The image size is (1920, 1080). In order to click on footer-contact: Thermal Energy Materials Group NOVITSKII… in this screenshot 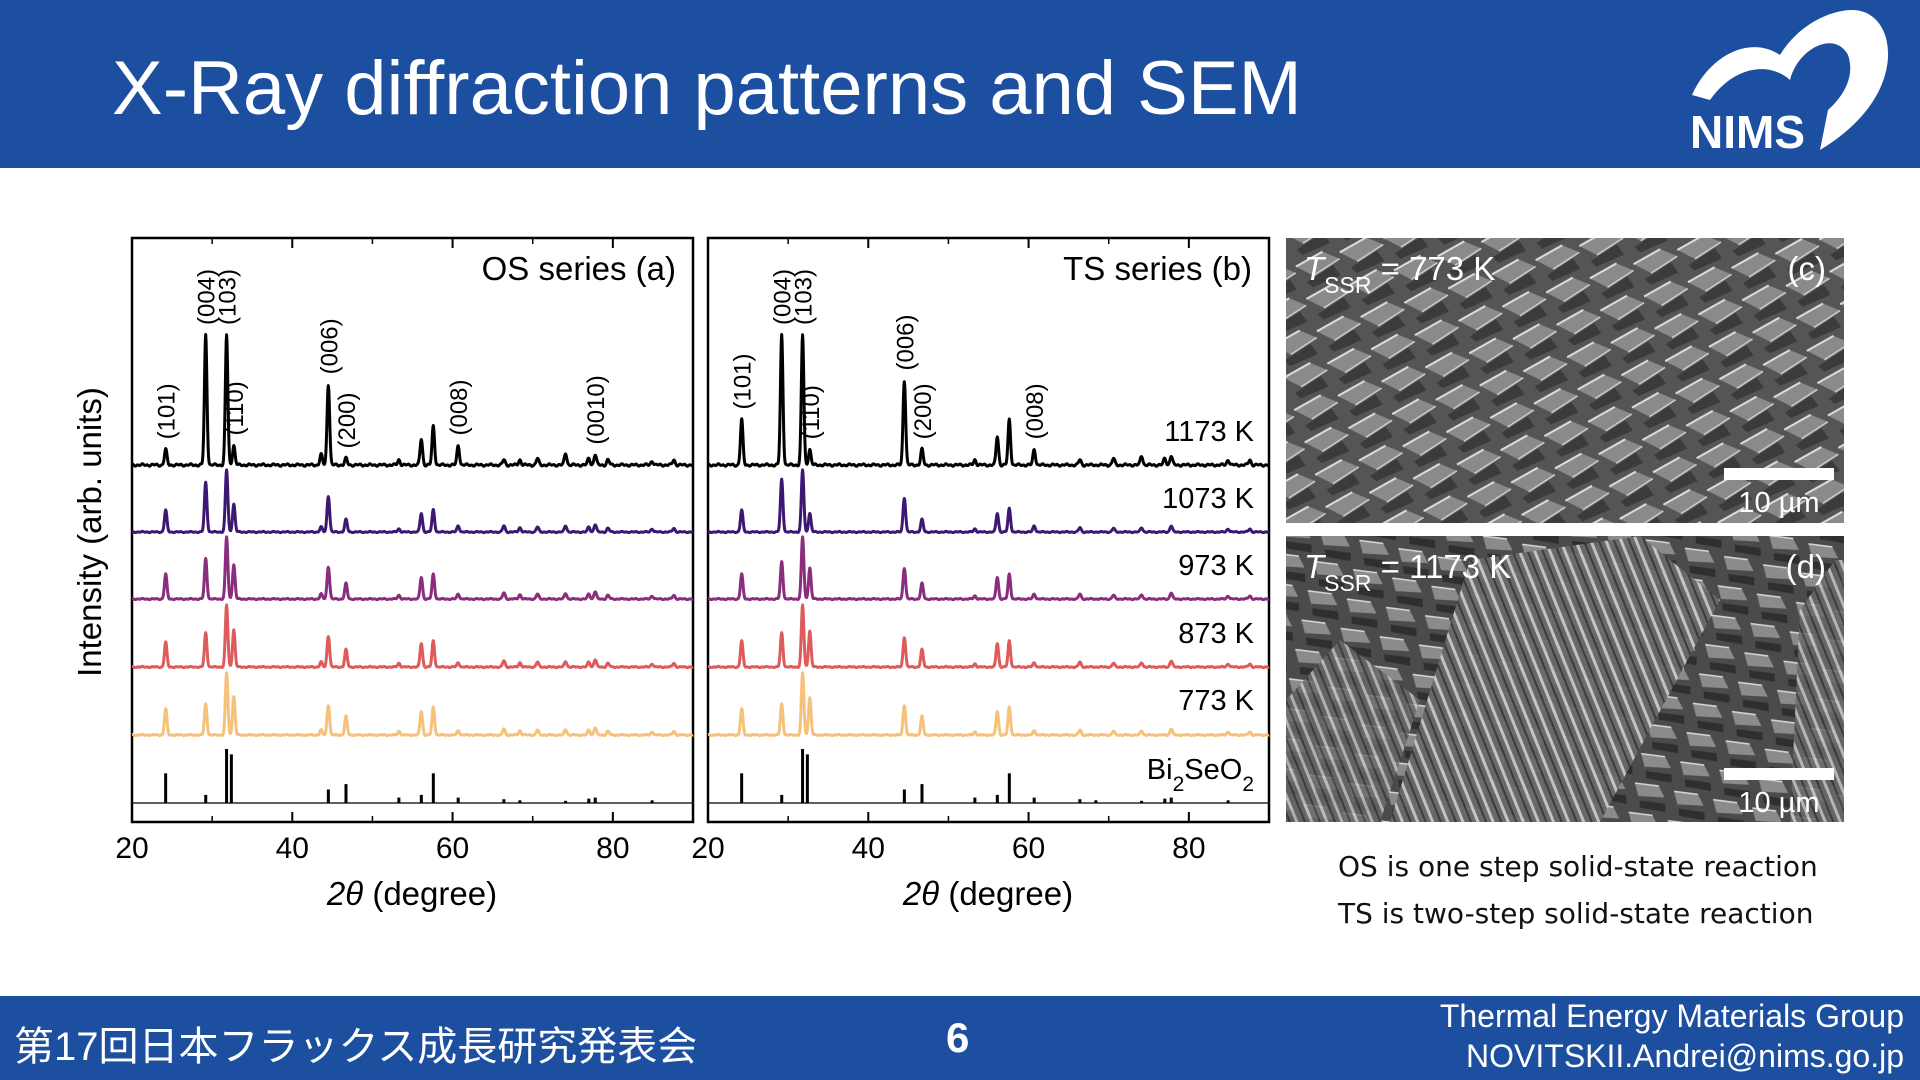, I will do `click(1672, 1036)`.